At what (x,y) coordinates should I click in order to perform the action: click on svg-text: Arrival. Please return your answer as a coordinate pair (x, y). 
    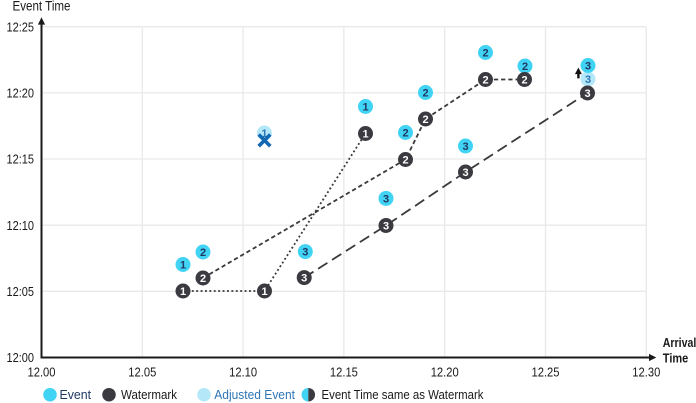
    Looking at the image, I should click on (679, 342).